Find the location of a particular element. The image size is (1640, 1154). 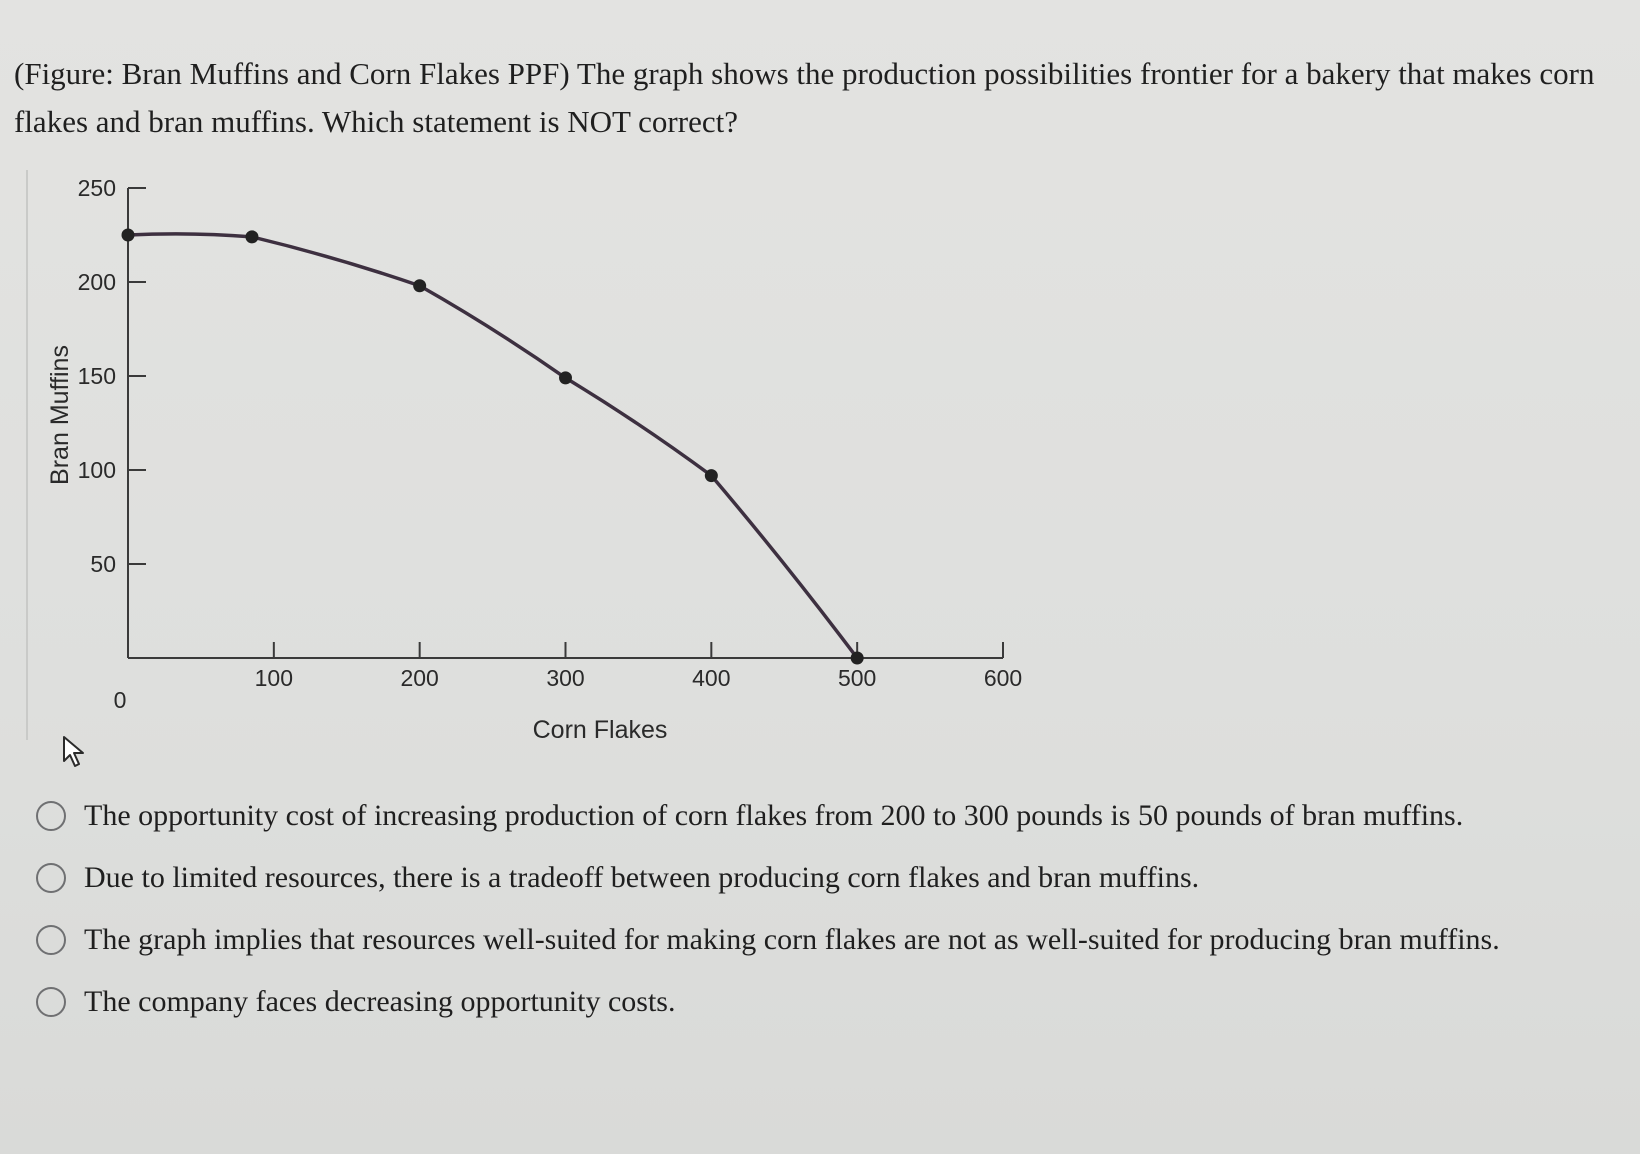

x-axis-label: Corn Flakes is located at coordinates (600, 730).